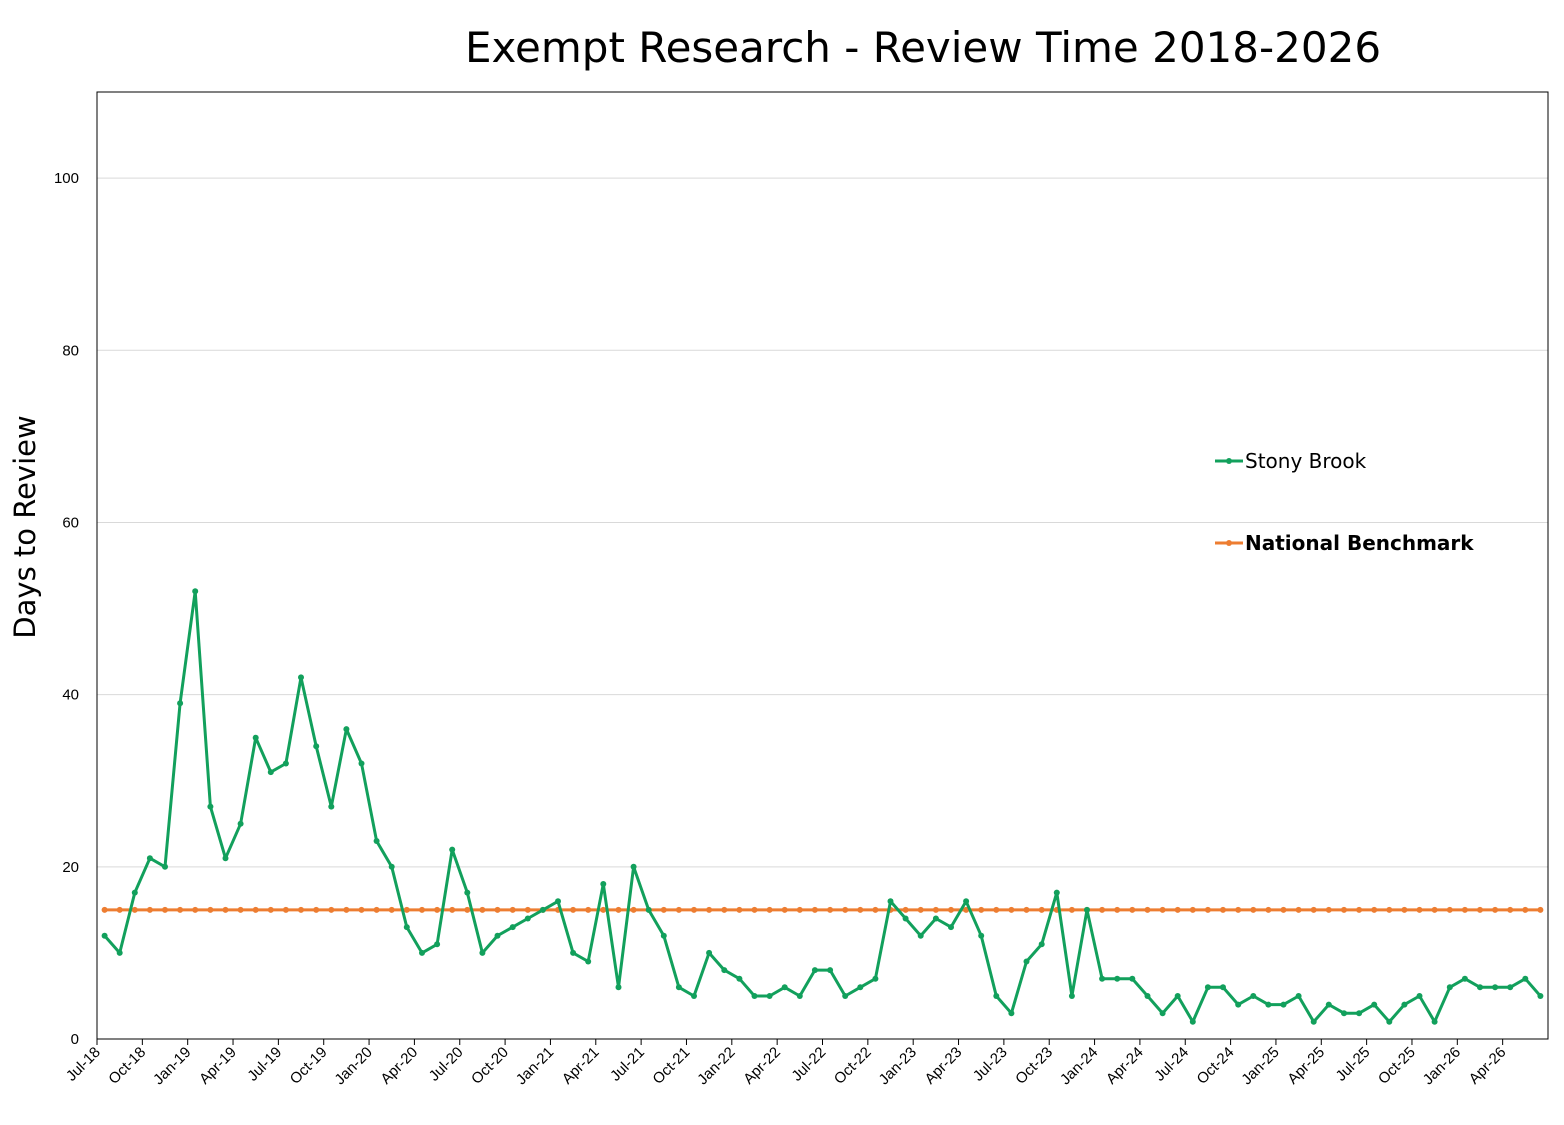  I want to click on x-tick-label: Jul-25, so click(1353, 1064).